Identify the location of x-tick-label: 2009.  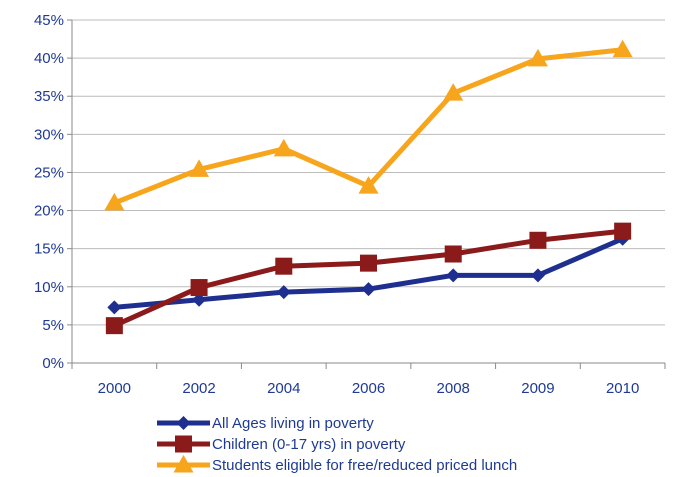
(537, 388).